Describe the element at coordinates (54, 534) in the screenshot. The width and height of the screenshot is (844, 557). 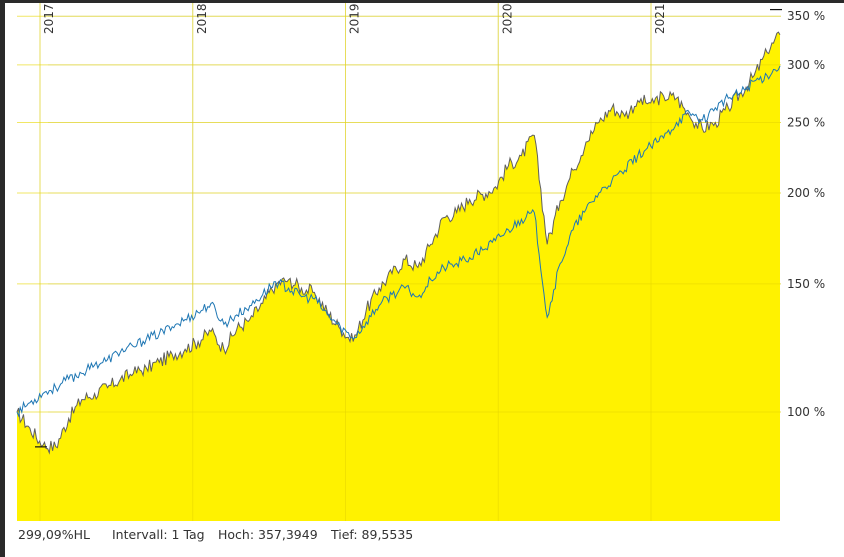
I see `last-value-label: 299,09%HL` at that location.